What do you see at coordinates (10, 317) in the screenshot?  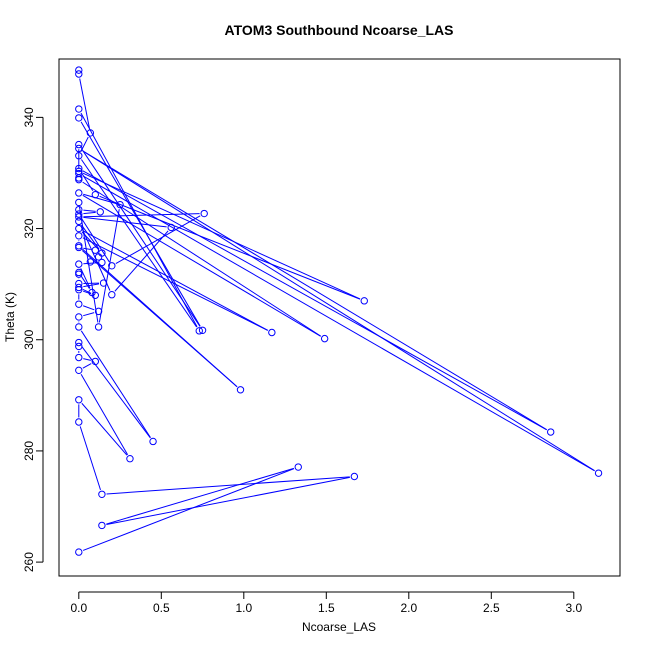 I see `y-axis-label: Theta (K)` at bounding box center [10, 317].